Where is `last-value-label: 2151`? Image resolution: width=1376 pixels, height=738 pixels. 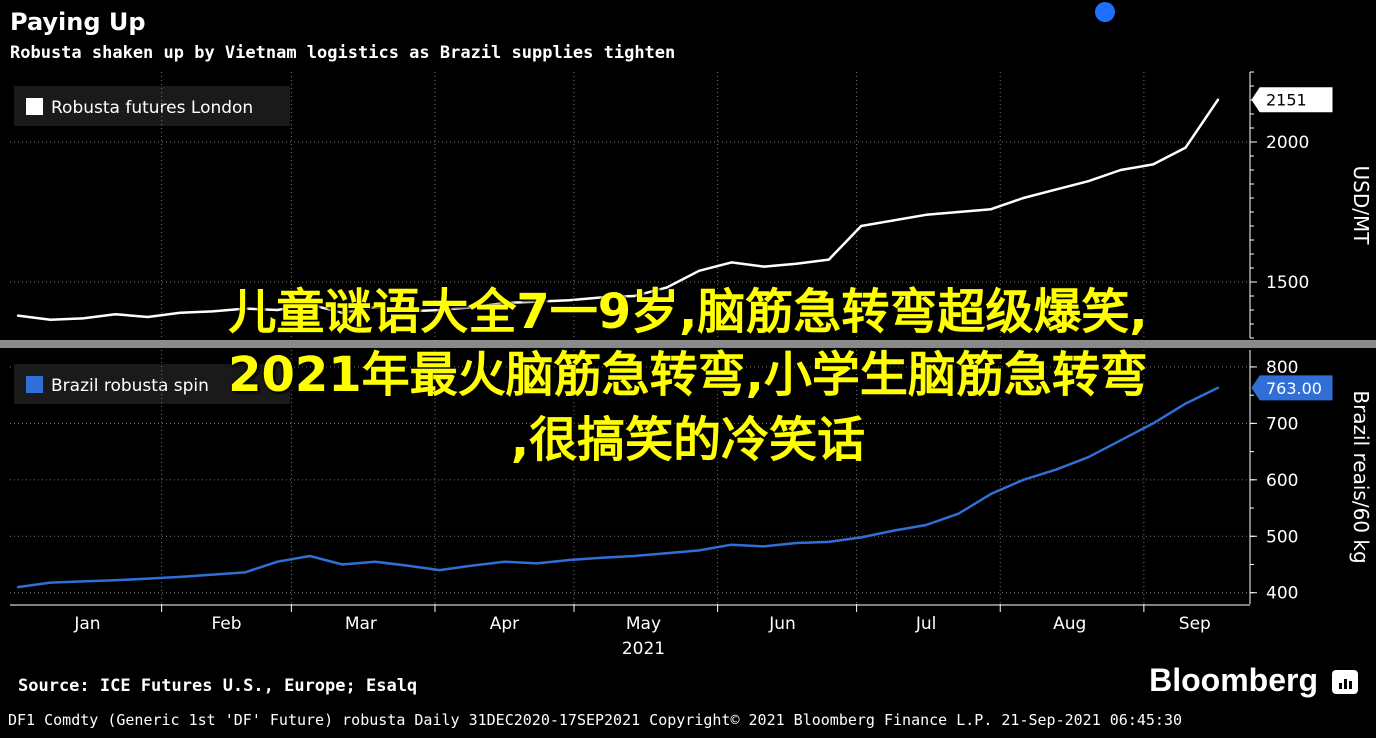 last-value-label: 2151 is located at coordinates (1286, 100).